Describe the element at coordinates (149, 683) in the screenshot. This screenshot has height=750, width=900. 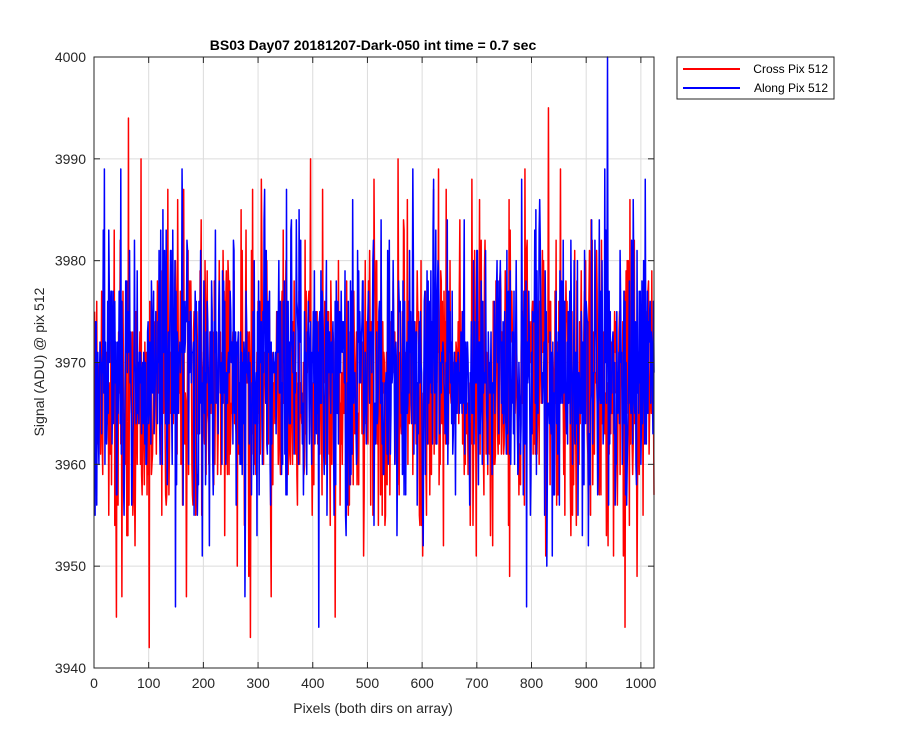
I see `x-tick-label: 100` at that location.